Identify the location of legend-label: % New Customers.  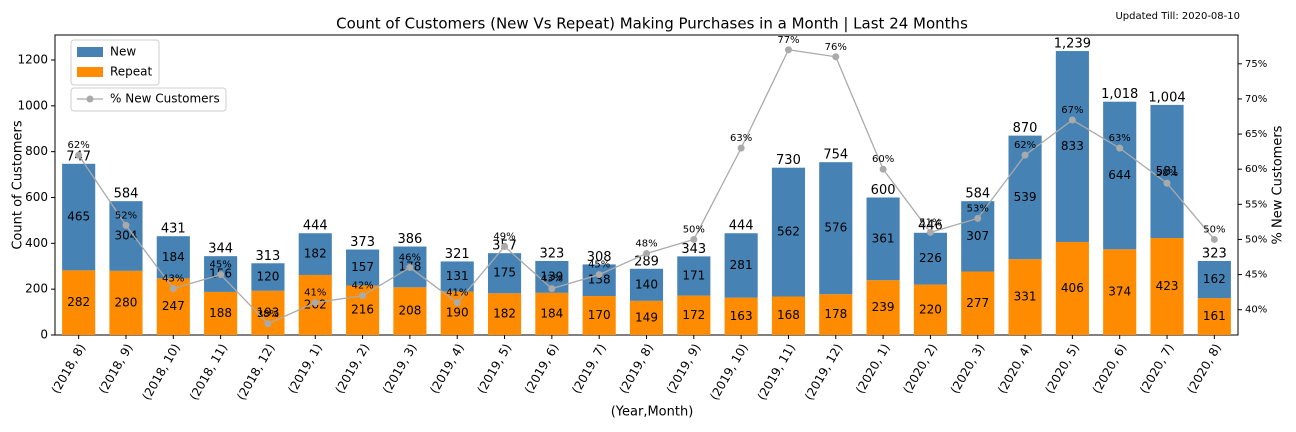
(165, 99).